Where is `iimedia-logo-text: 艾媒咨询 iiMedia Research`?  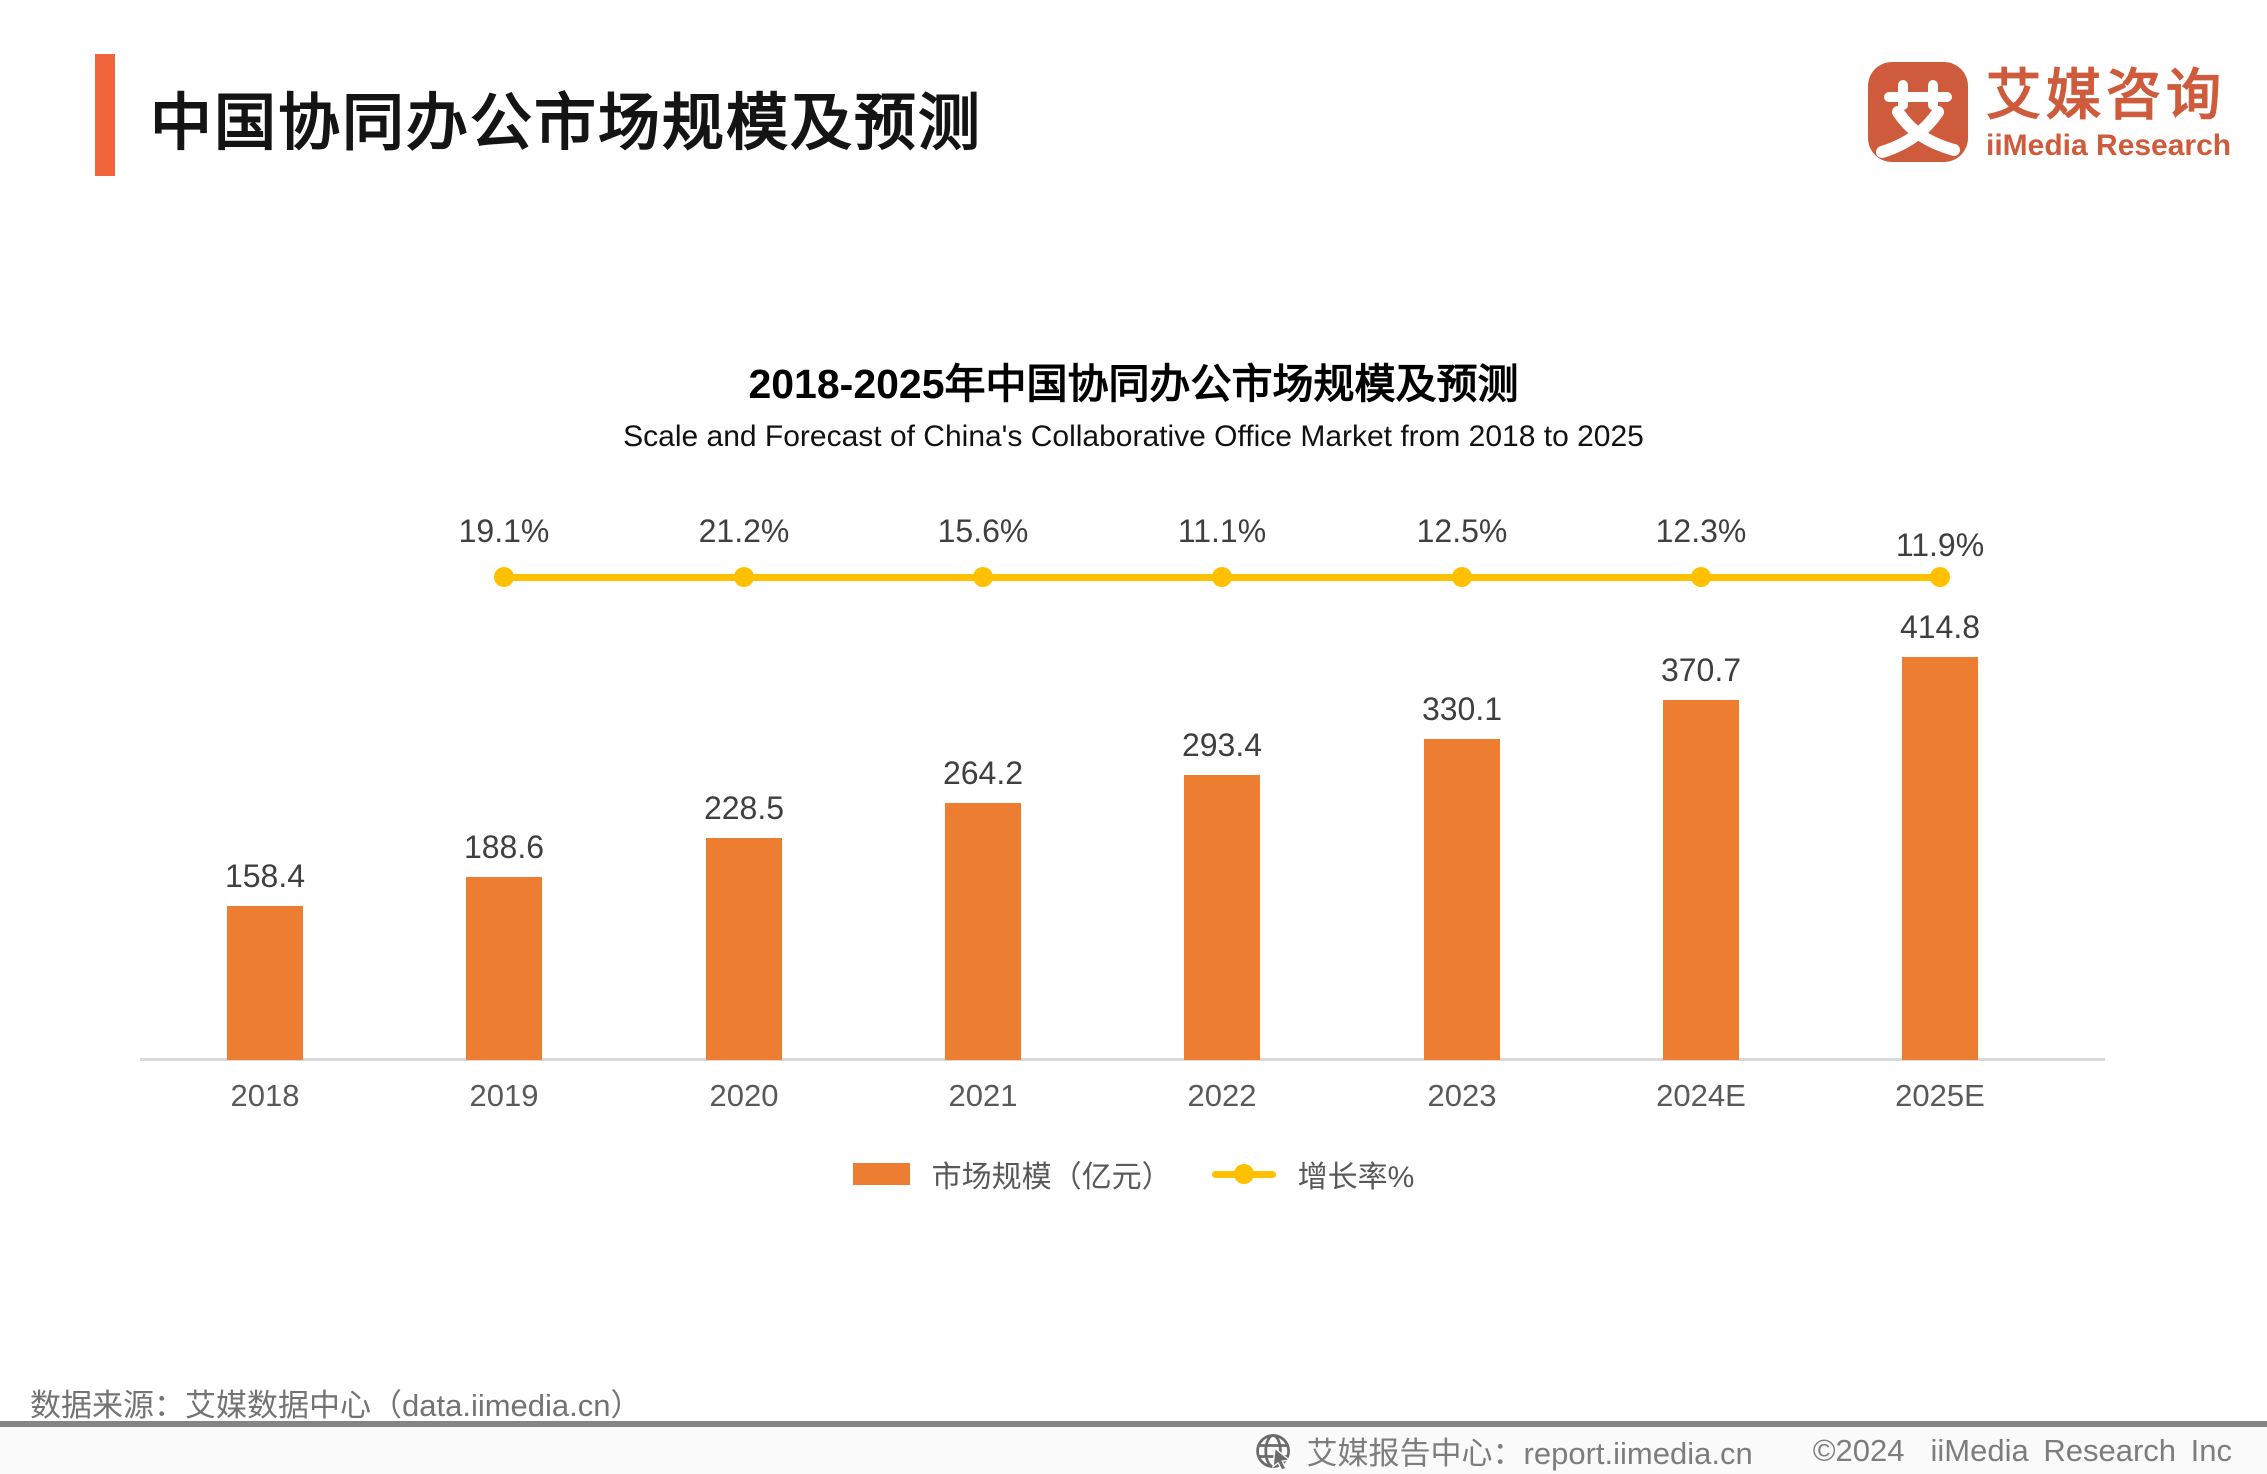 iimedia-logo-text: 艾媒咨询 iiMedia Research is located at coordinates (2109, 113).